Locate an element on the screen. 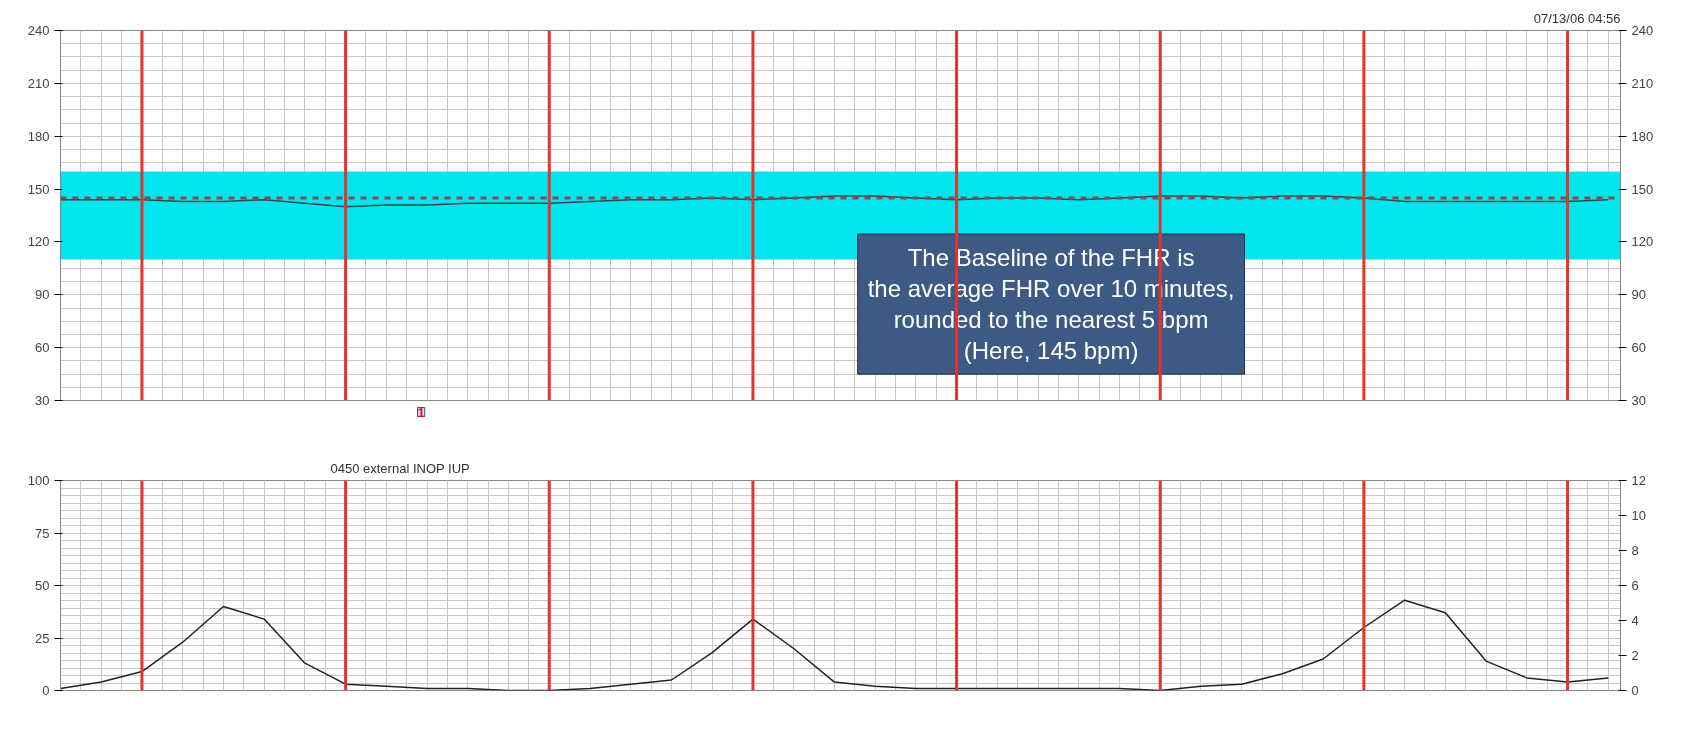 This screenshot has width=1701, height=750. y2-tick-label: 2 is located at coordinates (1635, 655).